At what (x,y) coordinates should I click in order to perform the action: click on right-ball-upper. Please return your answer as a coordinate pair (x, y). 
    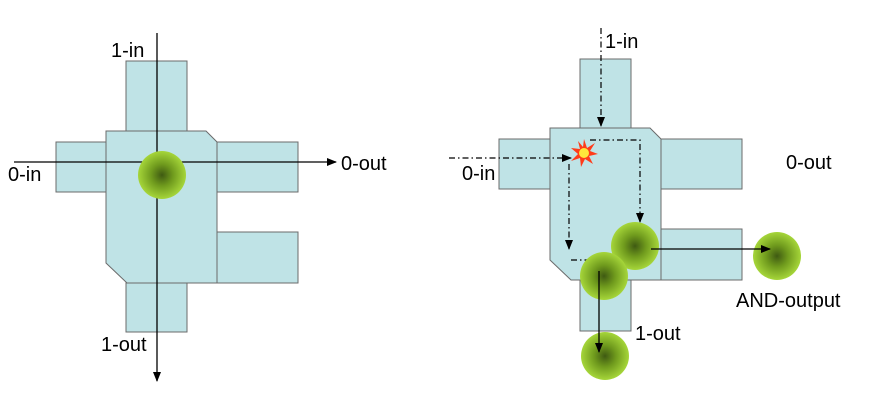
    Looking at the image, I should click on (635, 246).